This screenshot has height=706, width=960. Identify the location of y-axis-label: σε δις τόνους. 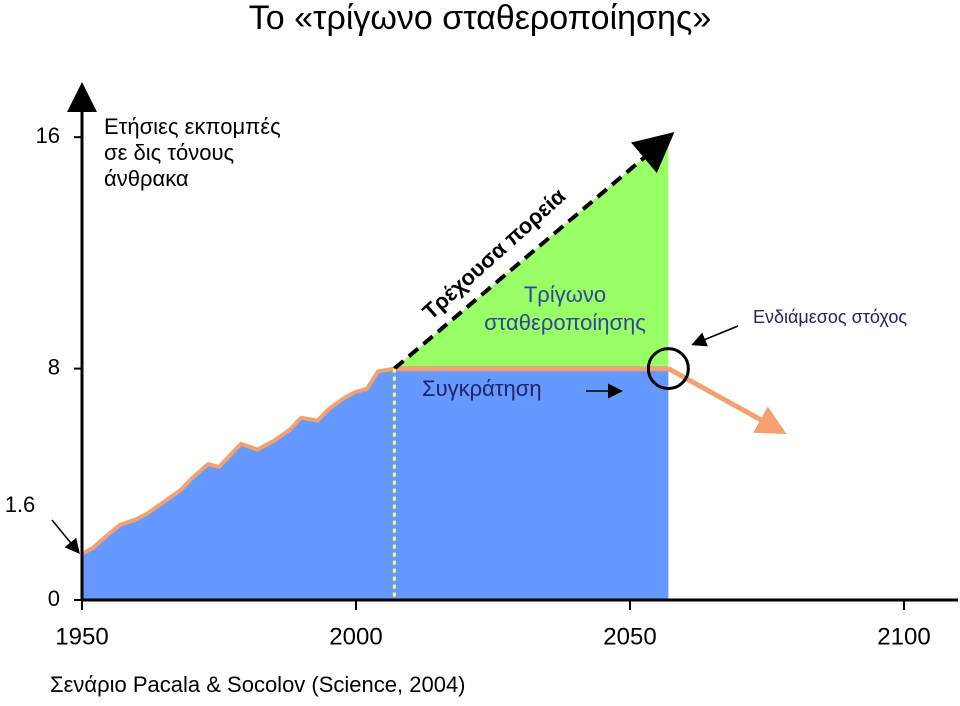
(169, 152).